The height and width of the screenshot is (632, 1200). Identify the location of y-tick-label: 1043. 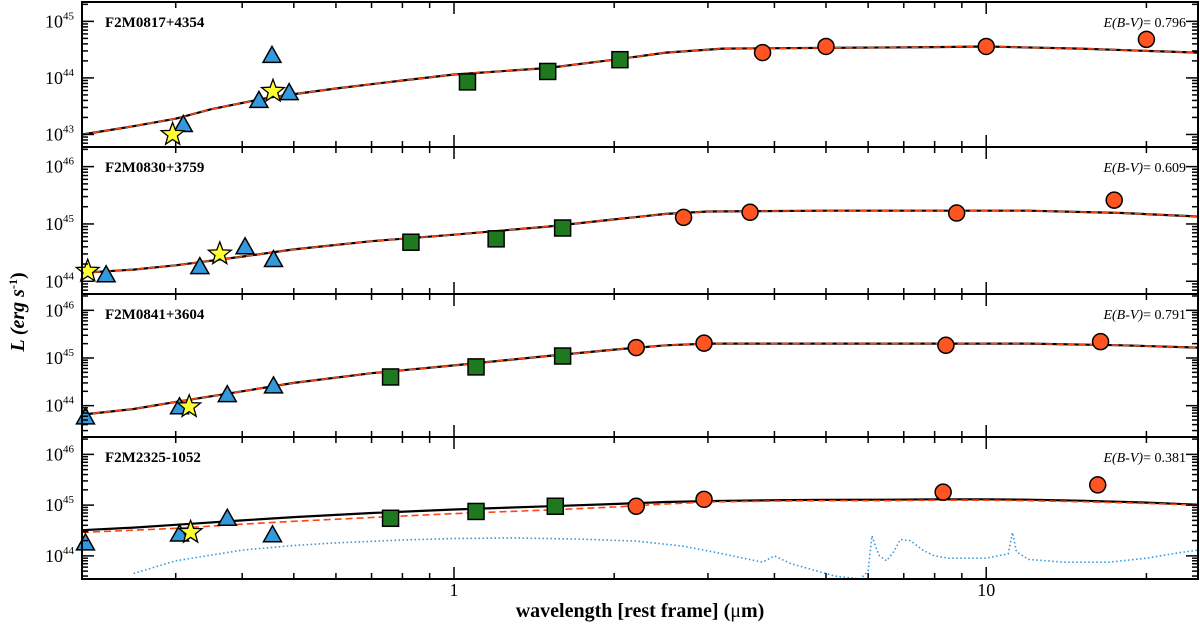
(60, 133).